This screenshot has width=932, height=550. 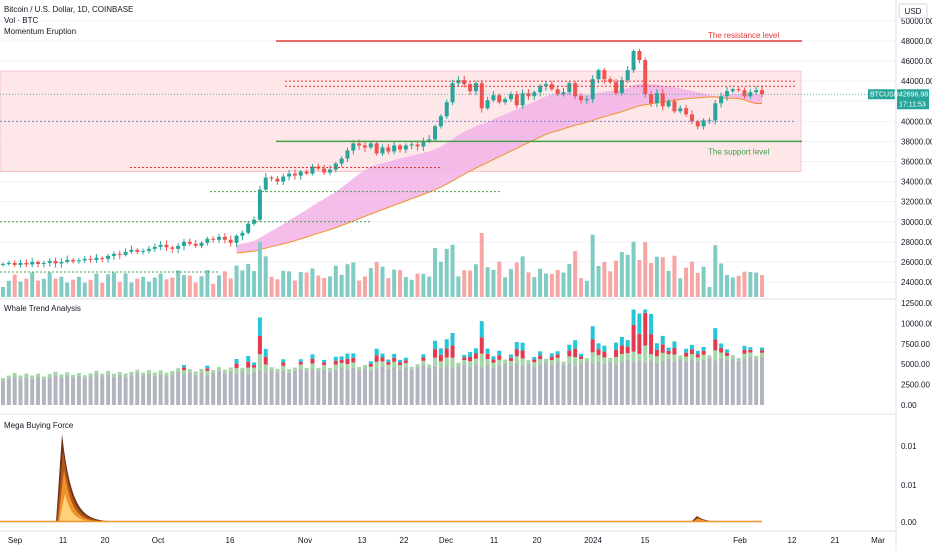 I want to click on symbol-title: Bitcoin / U.S. Dollar, 1D, COINBASE, so click(x=68, y=9).